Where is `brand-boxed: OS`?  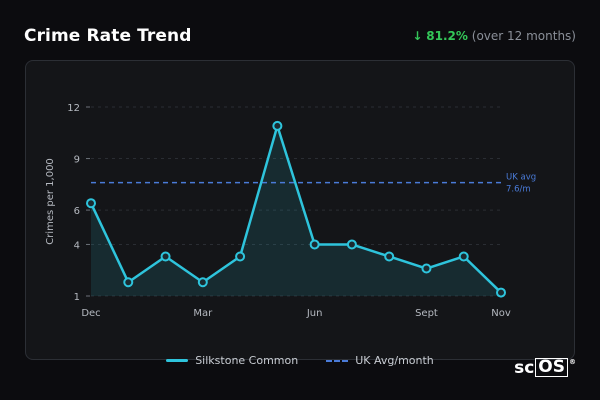 brand-boxed: OS is located at coordinates (551, 367).